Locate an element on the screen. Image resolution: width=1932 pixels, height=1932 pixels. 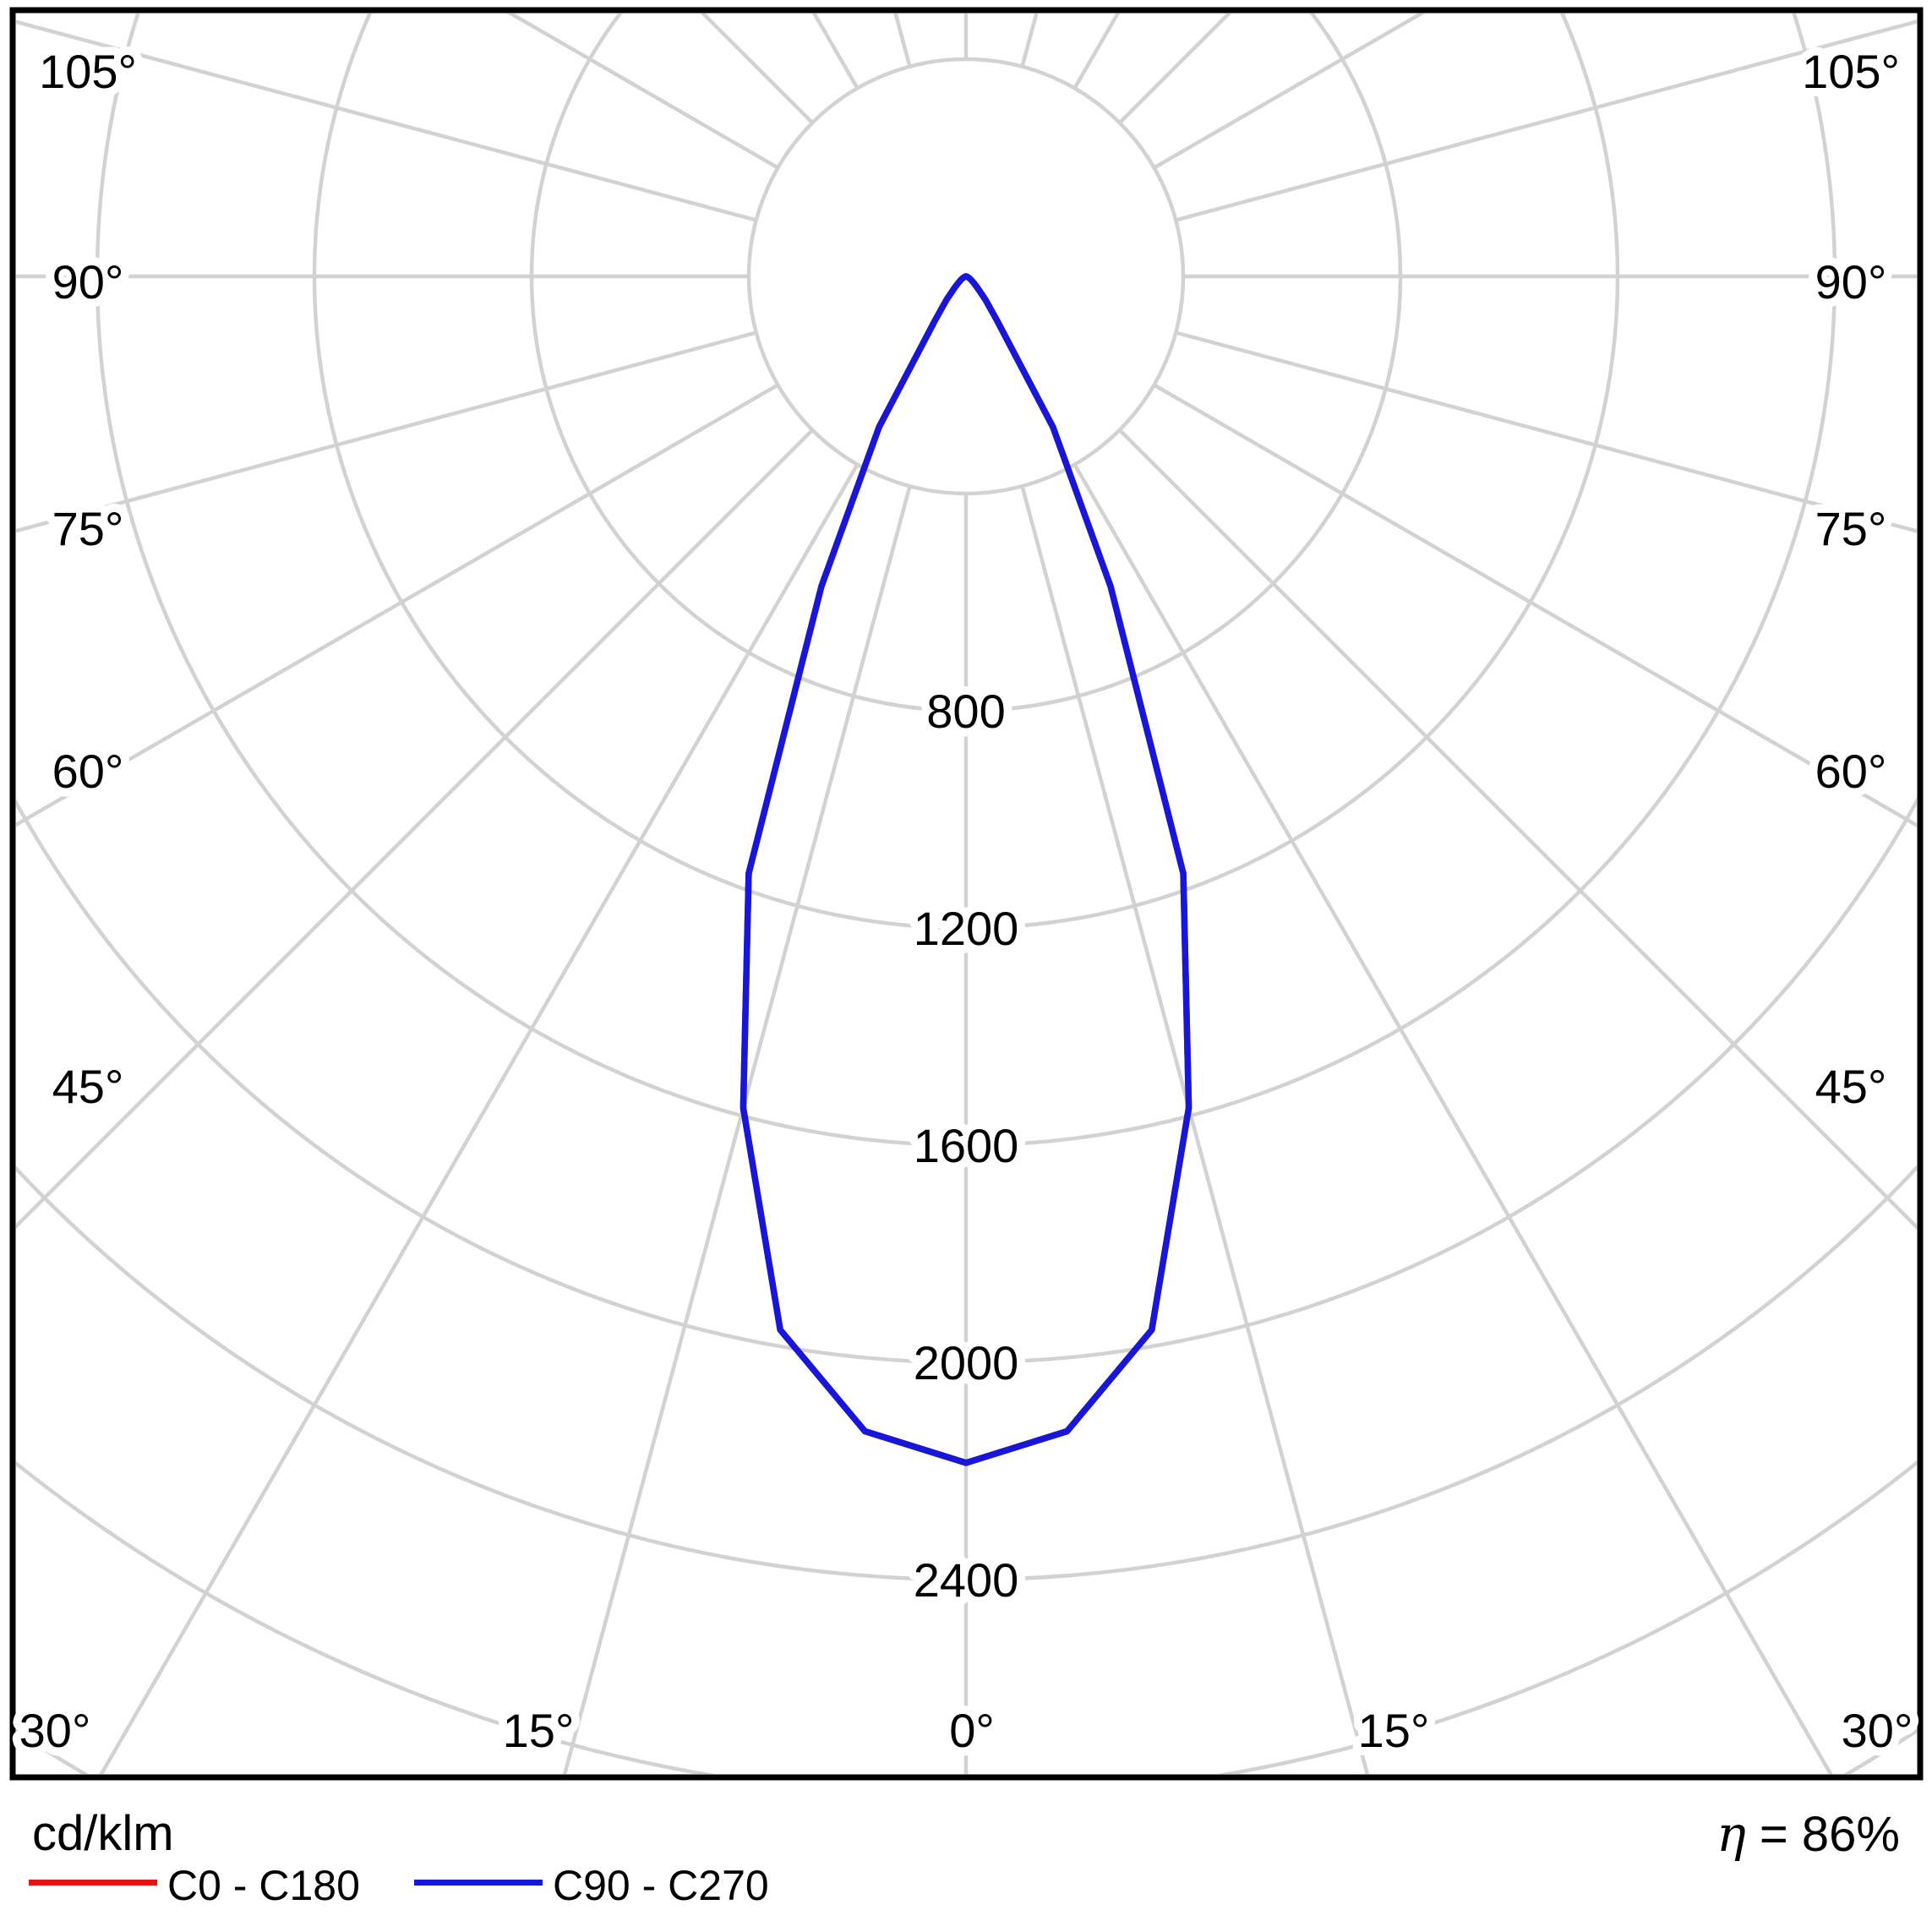
intensity-curve-c90-c270 is located at coordinates (966, 869).